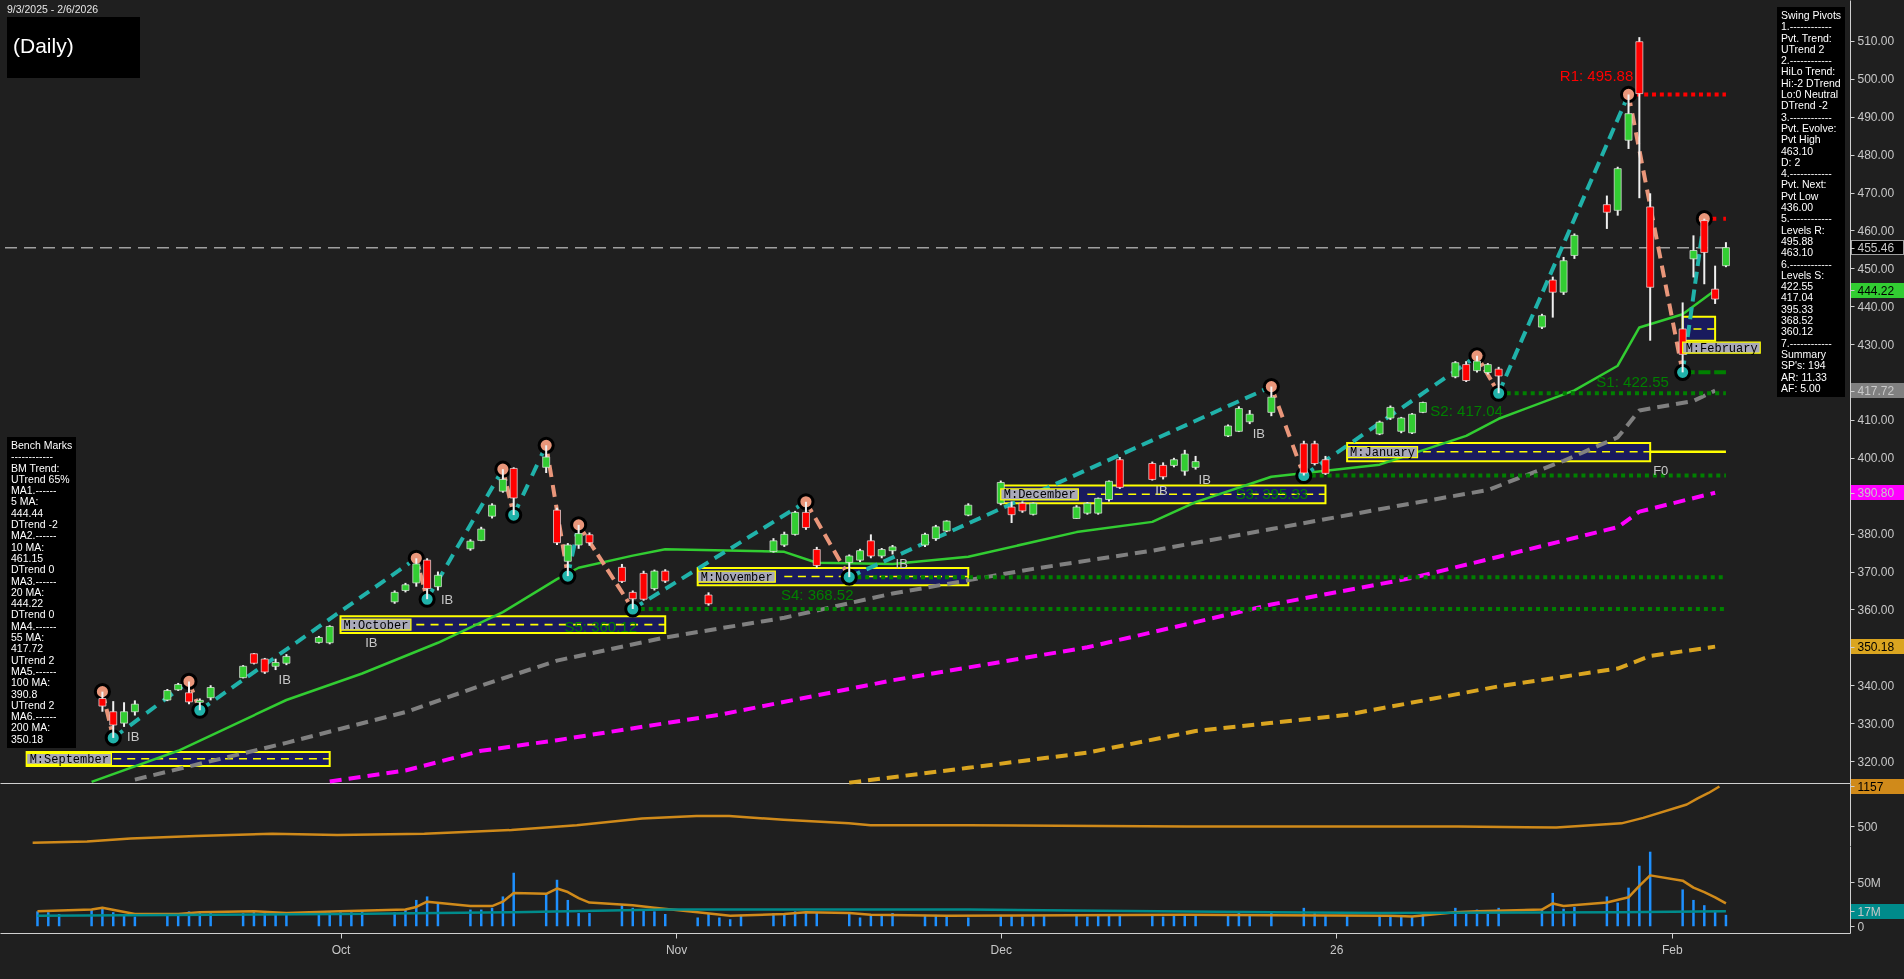 Image resolution: width=1904 pixels, height=979 pixels. I want to click on y-tick-label: 480.00, so click(1876, 155).